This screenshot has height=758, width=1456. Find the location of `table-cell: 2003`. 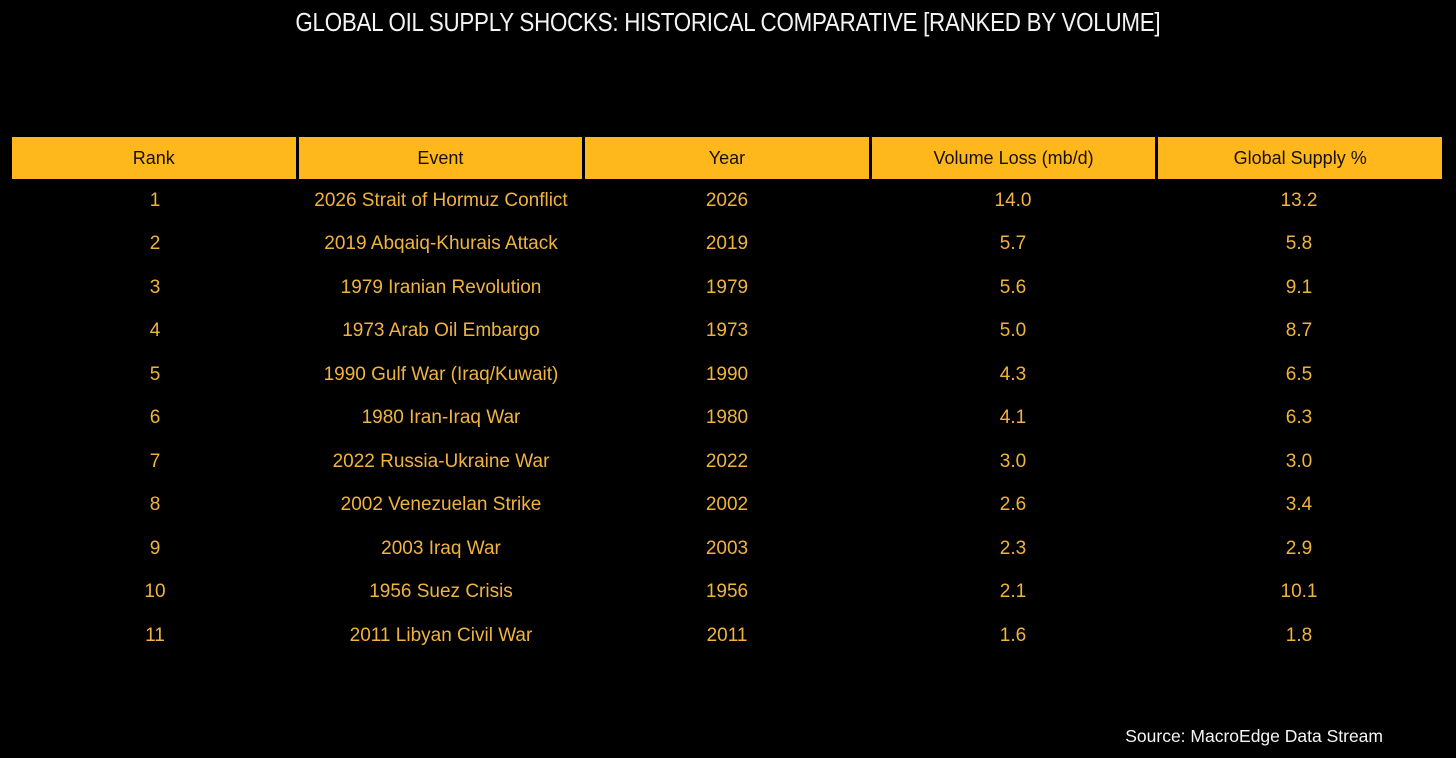

table-cell: 2003 is located at coordinates (727, 548).